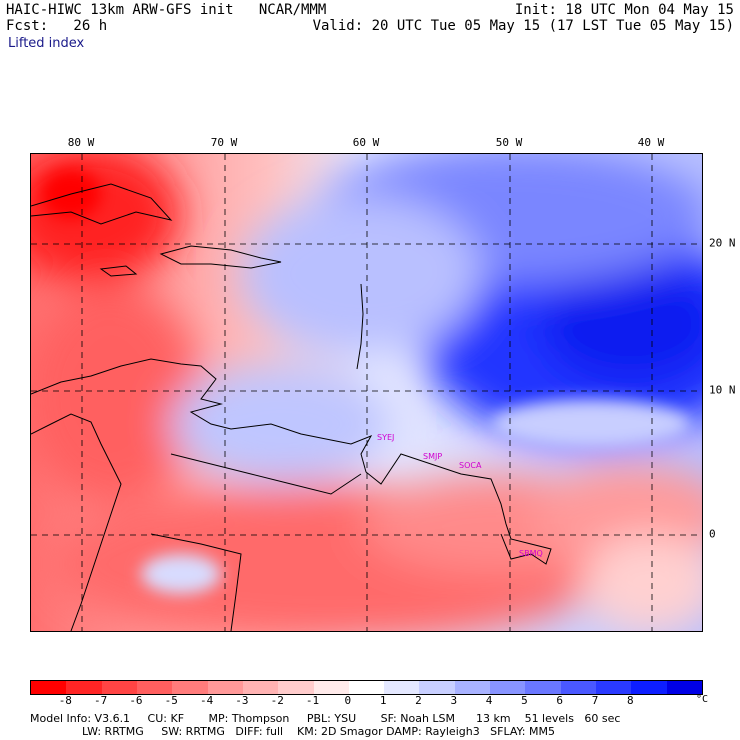  I want to click on lon-label-70w: 70 W, so click(224, 142).